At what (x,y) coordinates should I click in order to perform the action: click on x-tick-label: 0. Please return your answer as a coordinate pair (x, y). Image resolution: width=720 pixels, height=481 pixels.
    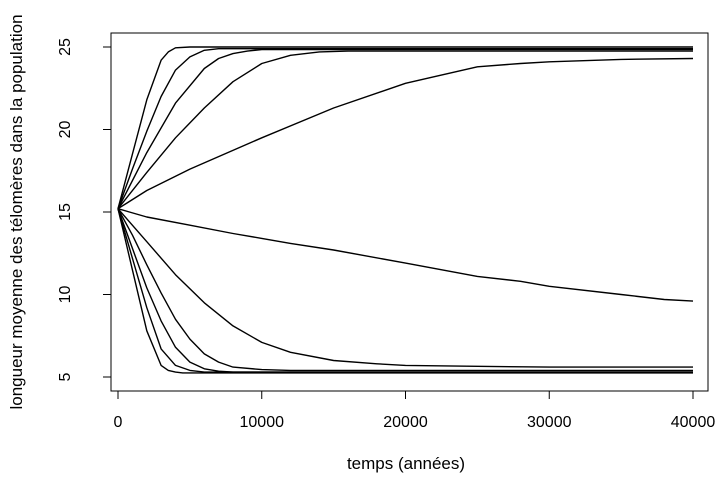
    Looking at the image, I should click on (118, 422).